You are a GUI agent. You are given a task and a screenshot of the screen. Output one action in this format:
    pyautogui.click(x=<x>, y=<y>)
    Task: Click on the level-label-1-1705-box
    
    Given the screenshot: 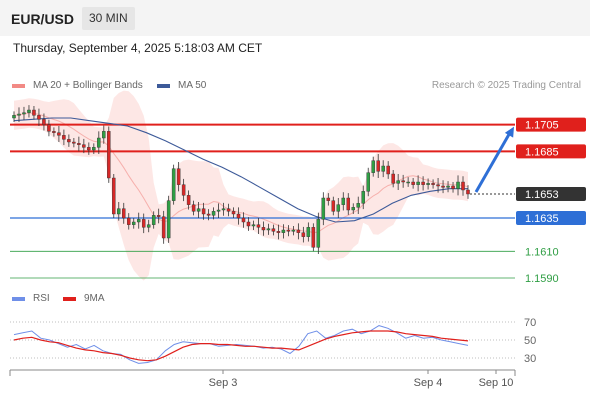 What is the action you would take?
    pyautogui.click(x=551, y=124)
    